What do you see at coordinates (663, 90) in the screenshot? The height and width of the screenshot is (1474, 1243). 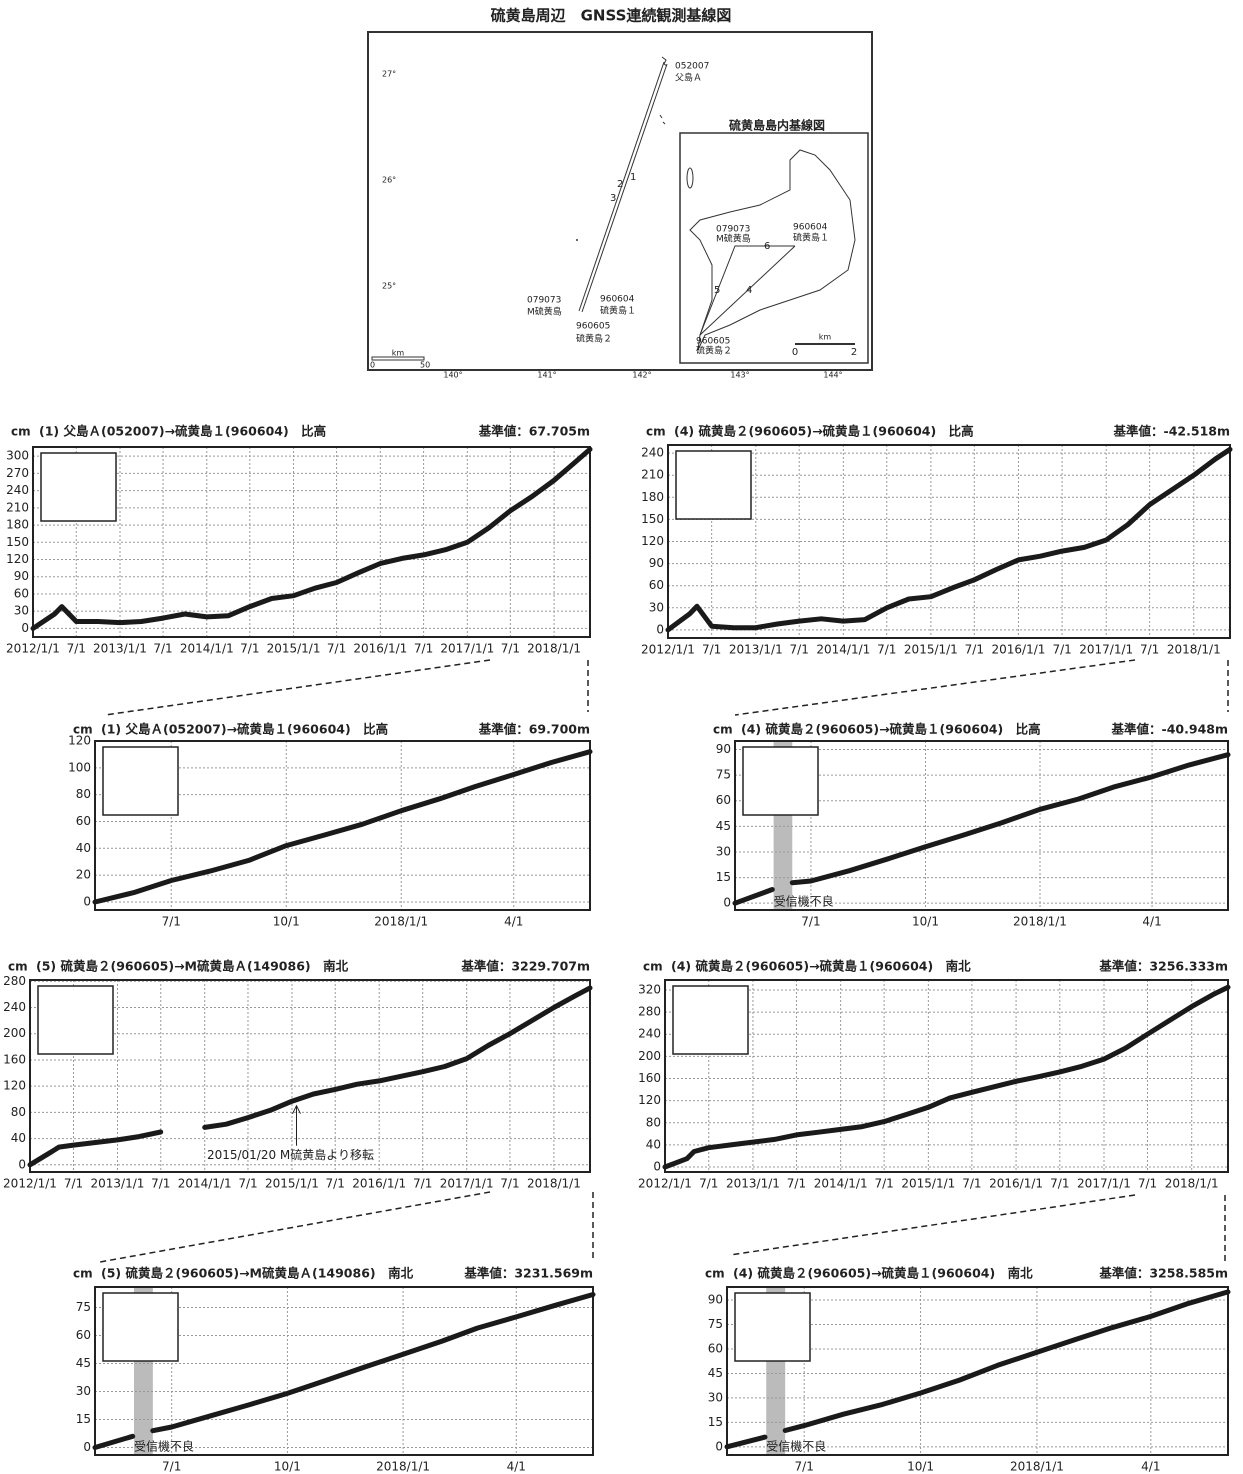 I see `islands` at bounding box center [663, 90].